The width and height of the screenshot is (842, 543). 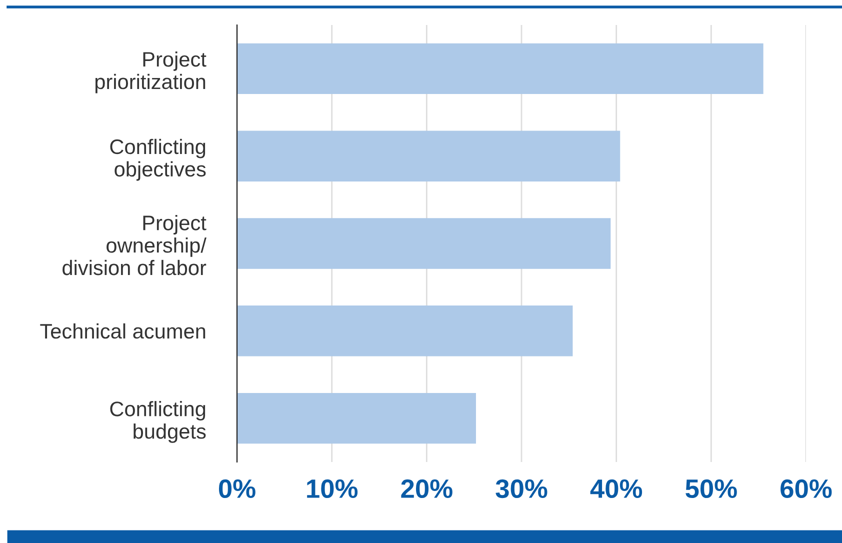 What do you see at coordinates (123, 331) in the screenshot?
I see `y-tick-label: Technical acumen` at bounding box center [123, 331].